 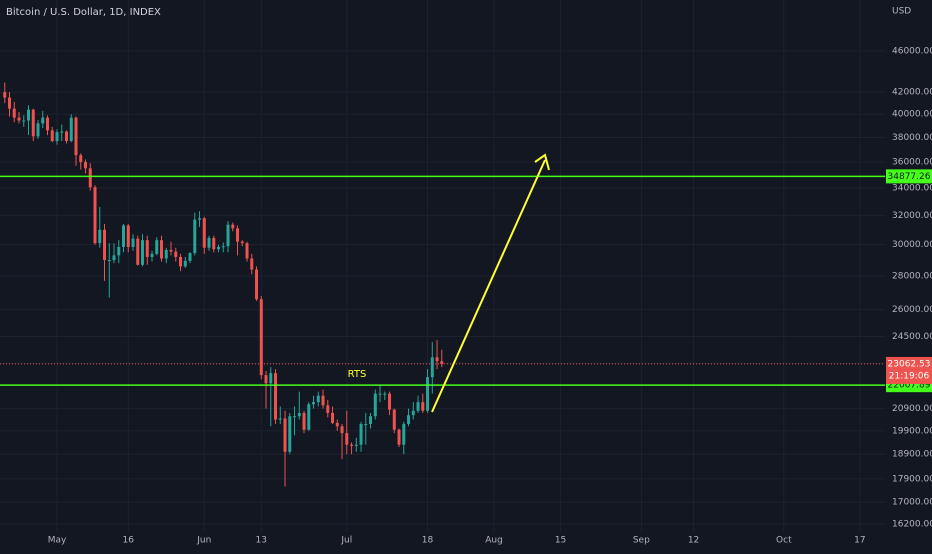 I want to click on arrow, so click(x=488, y=286).